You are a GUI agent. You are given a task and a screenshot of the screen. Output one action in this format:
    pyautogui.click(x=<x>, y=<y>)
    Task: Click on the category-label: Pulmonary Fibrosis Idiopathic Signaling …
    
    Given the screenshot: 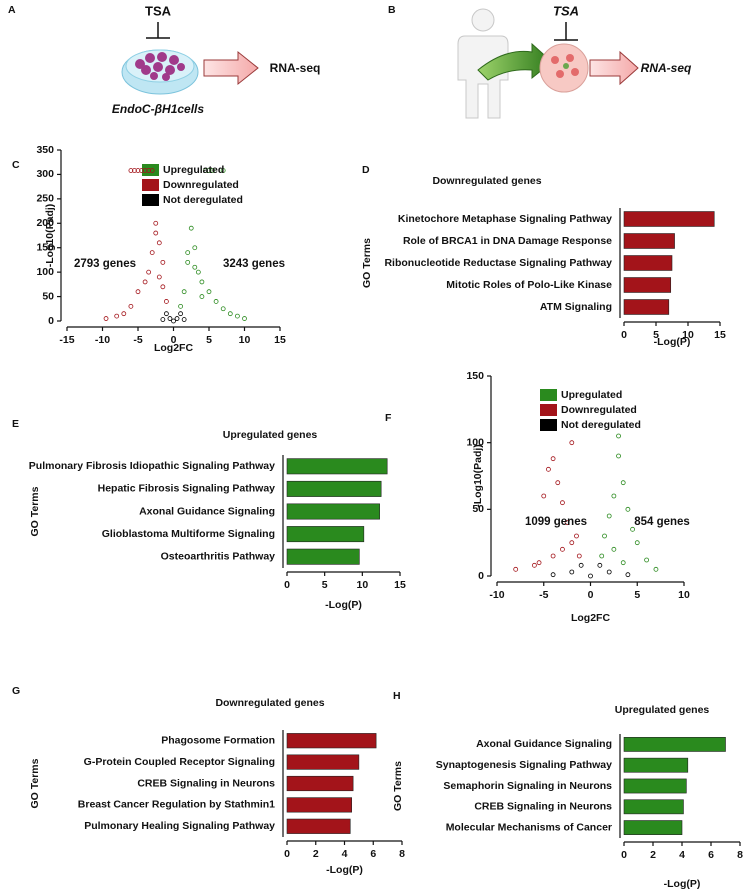 What is the action you would take?
    pyautogui.click(x=152, y=466)
    